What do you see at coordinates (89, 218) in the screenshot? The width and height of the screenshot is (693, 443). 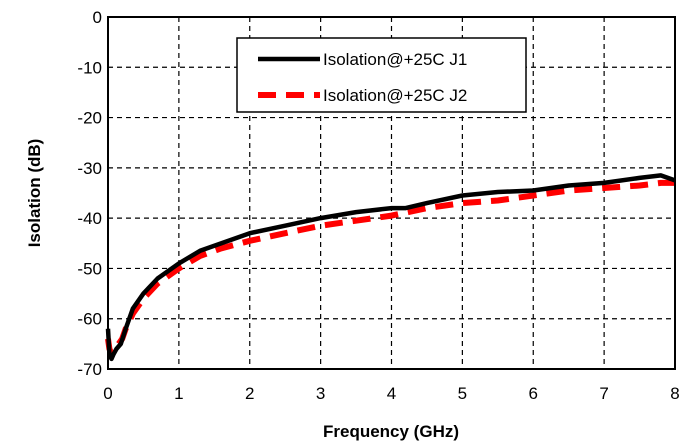 I see `y-tick-label: -40` at bounding box center [89, 218].